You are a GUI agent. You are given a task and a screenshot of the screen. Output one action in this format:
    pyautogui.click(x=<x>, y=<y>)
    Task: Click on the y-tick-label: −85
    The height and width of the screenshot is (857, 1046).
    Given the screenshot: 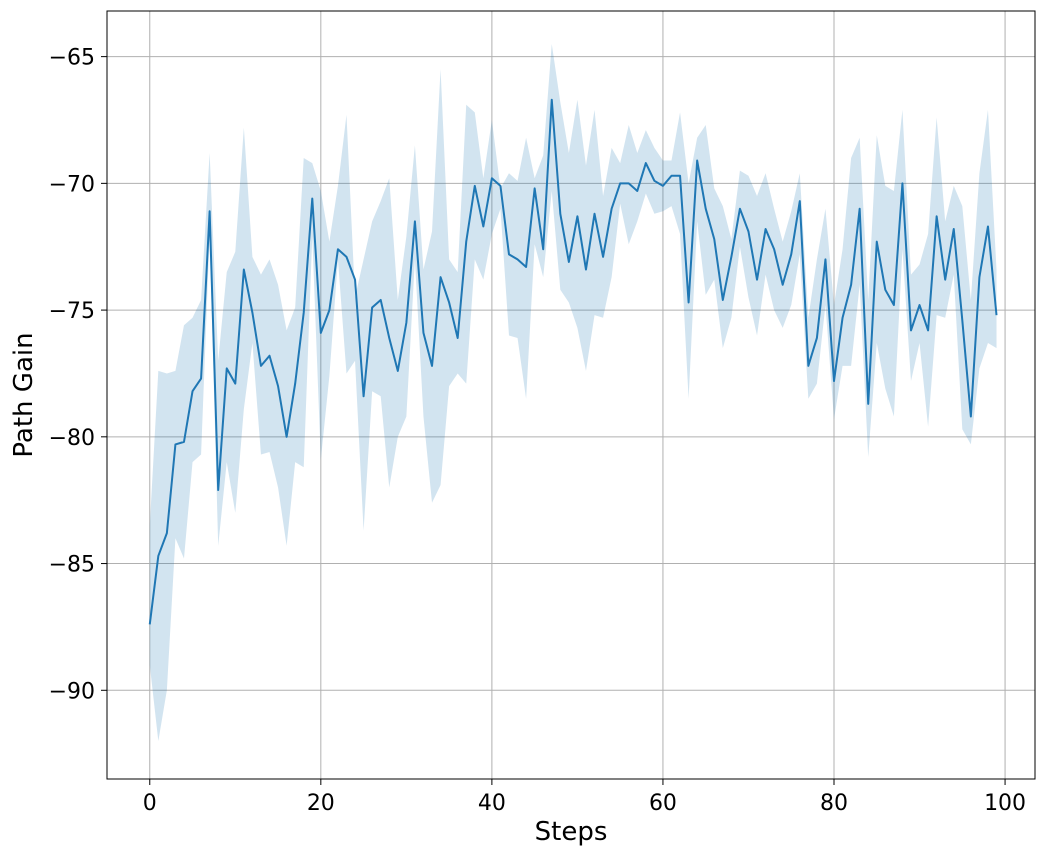 What is the action you would take?
    pyautogui.click(x=72, y=565)
    